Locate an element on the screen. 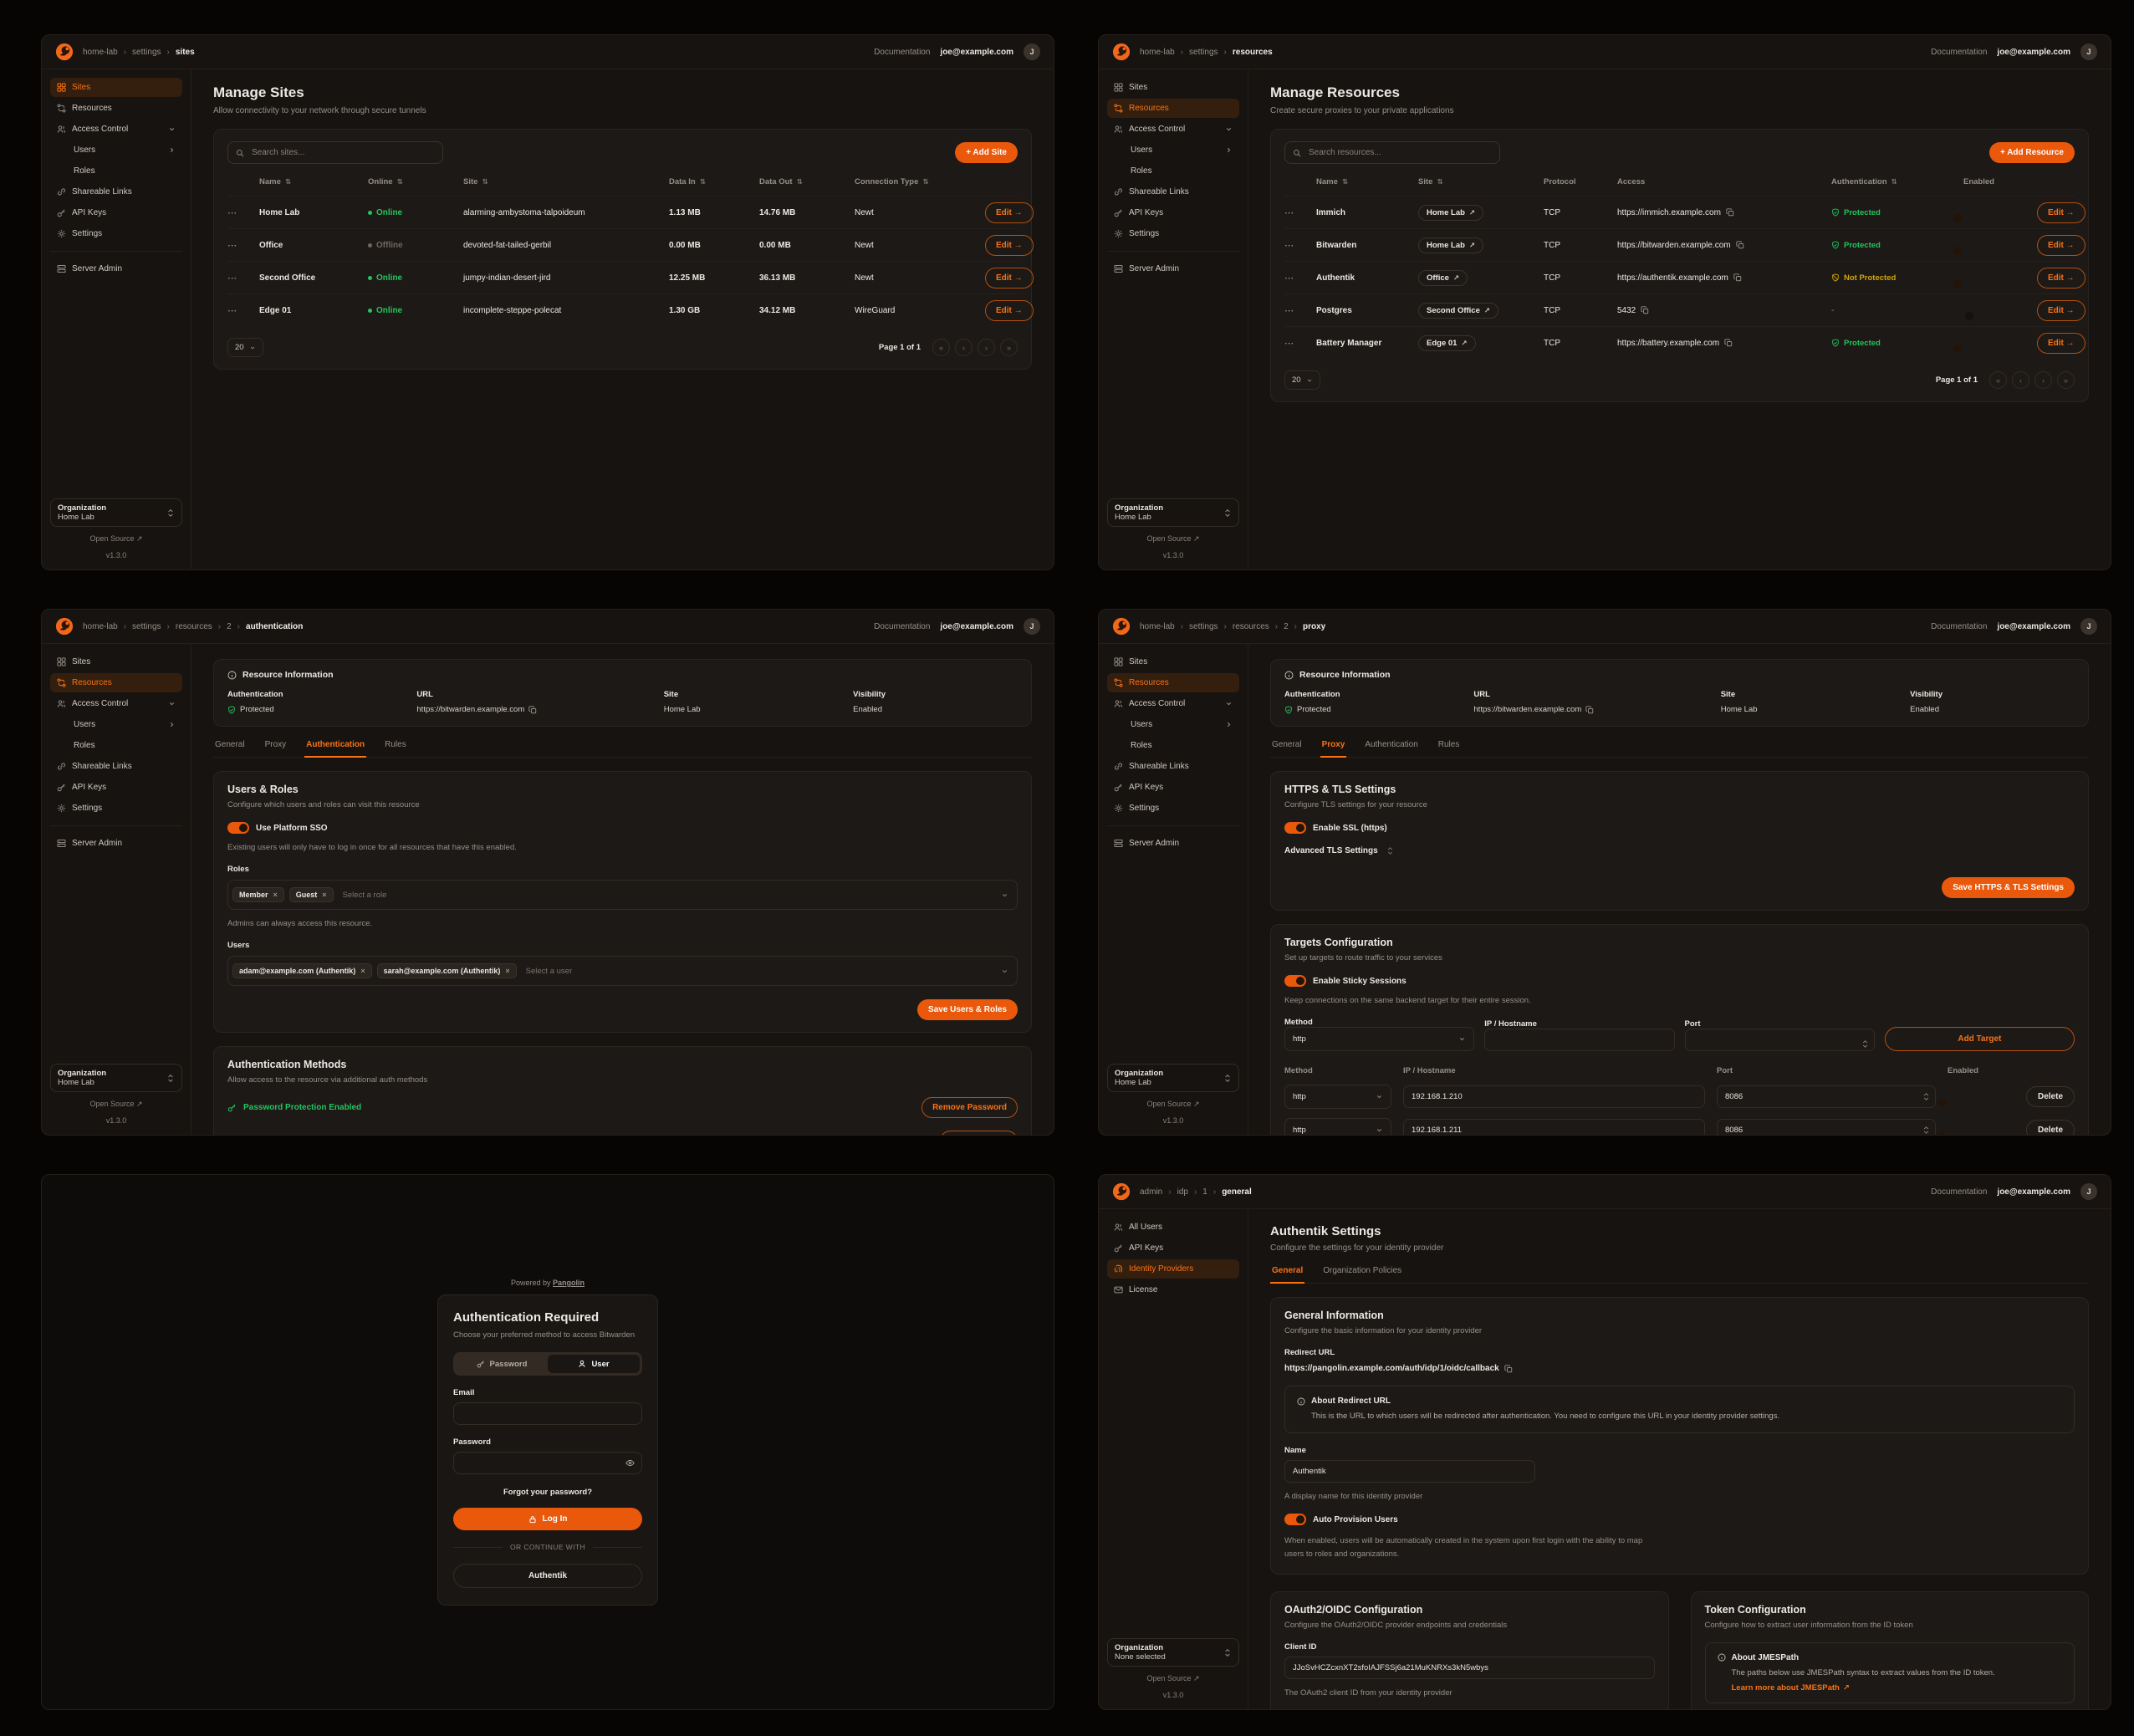 The image size is (2134, 1736). col-online: Online ⇅ is located at coordinates (385, 181).